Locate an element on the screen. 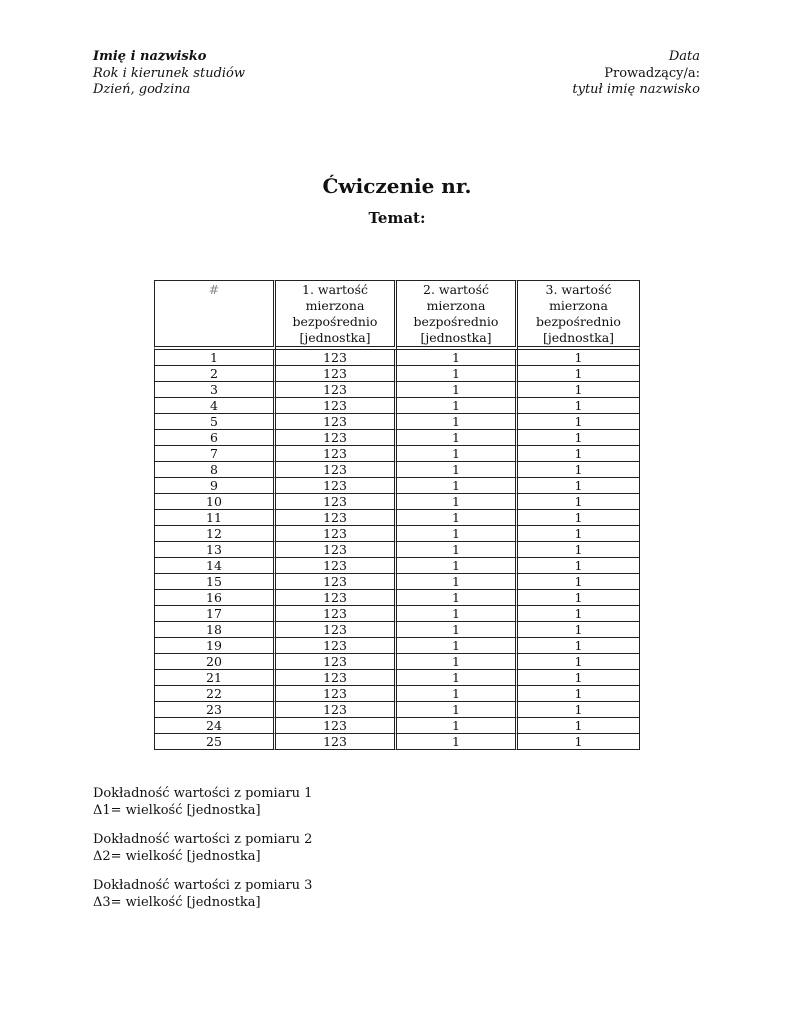  table-cell: 14 is located at coordinates (215, 566).